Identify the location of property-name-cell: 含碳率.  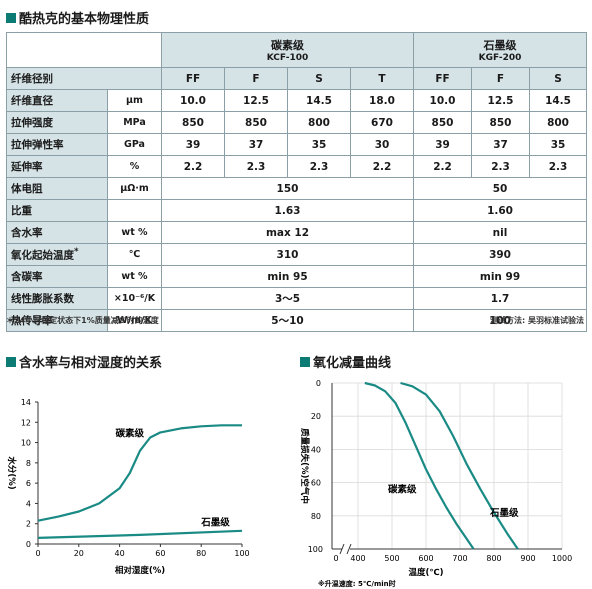
(57, 276).